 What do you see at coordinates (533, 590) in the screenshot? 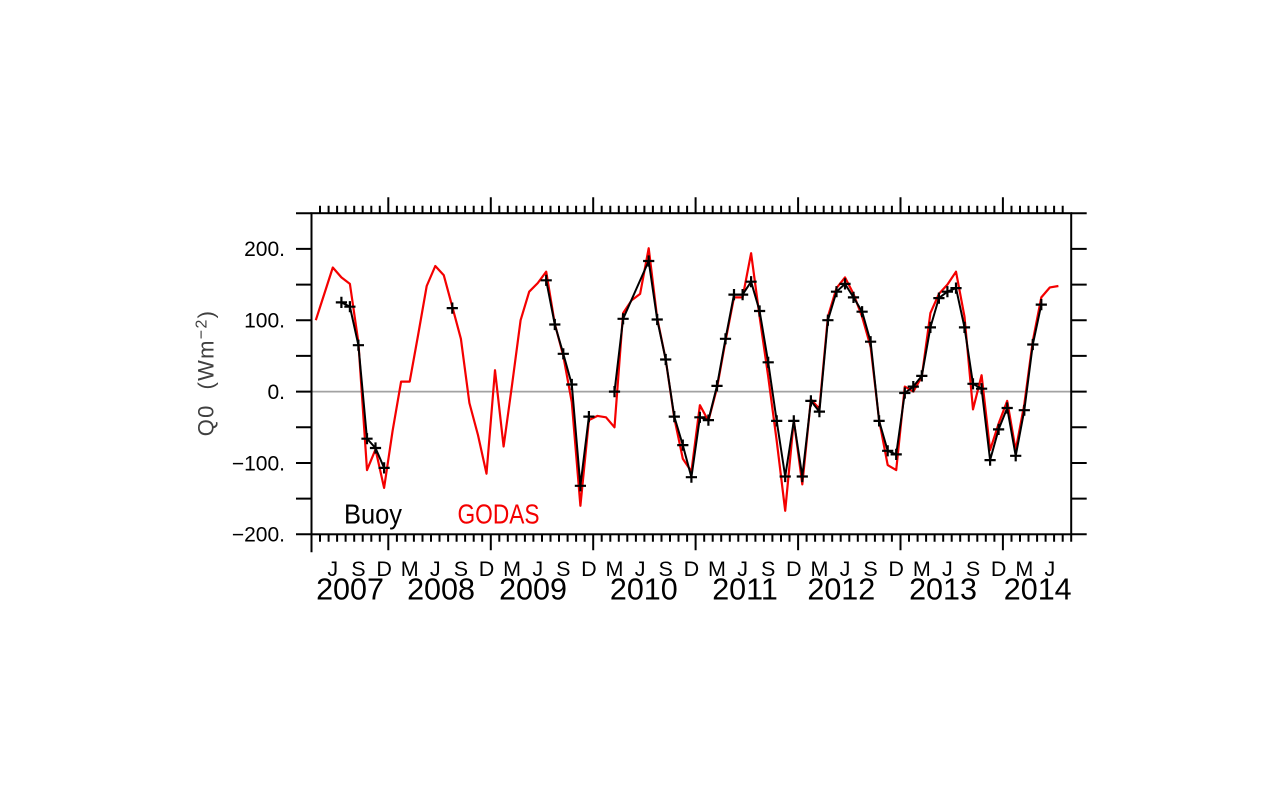
I see `svg-text: 2009` at bounding box center [533, 590].